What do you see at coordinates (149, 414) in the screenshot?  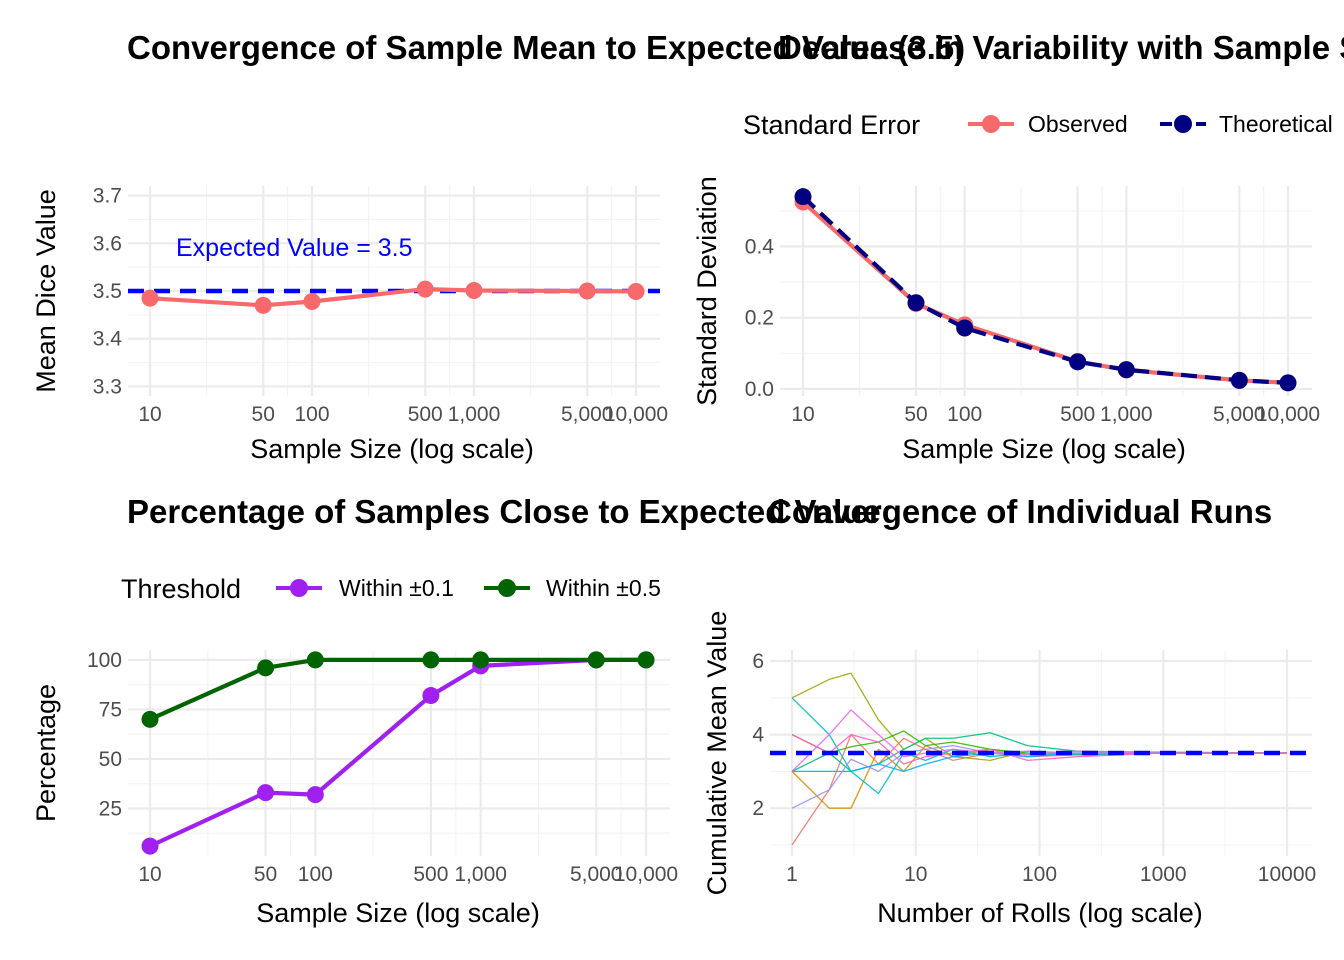 I see `panel-1-x-tick-label: 10` at bounding box center [149, 414].